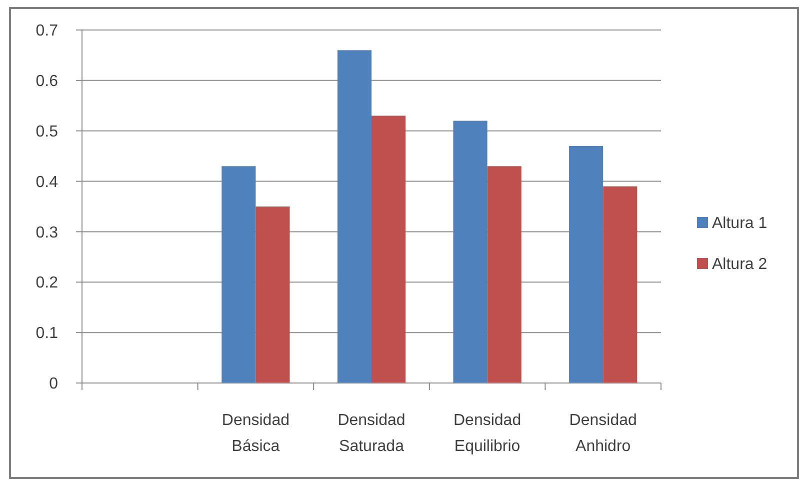 The width and height of the screenshot is (806, 482). Describe the element at coordinates (487, 433) in the screenshot. I see `x-tick-label: Densidad Equilibrio` at that location.